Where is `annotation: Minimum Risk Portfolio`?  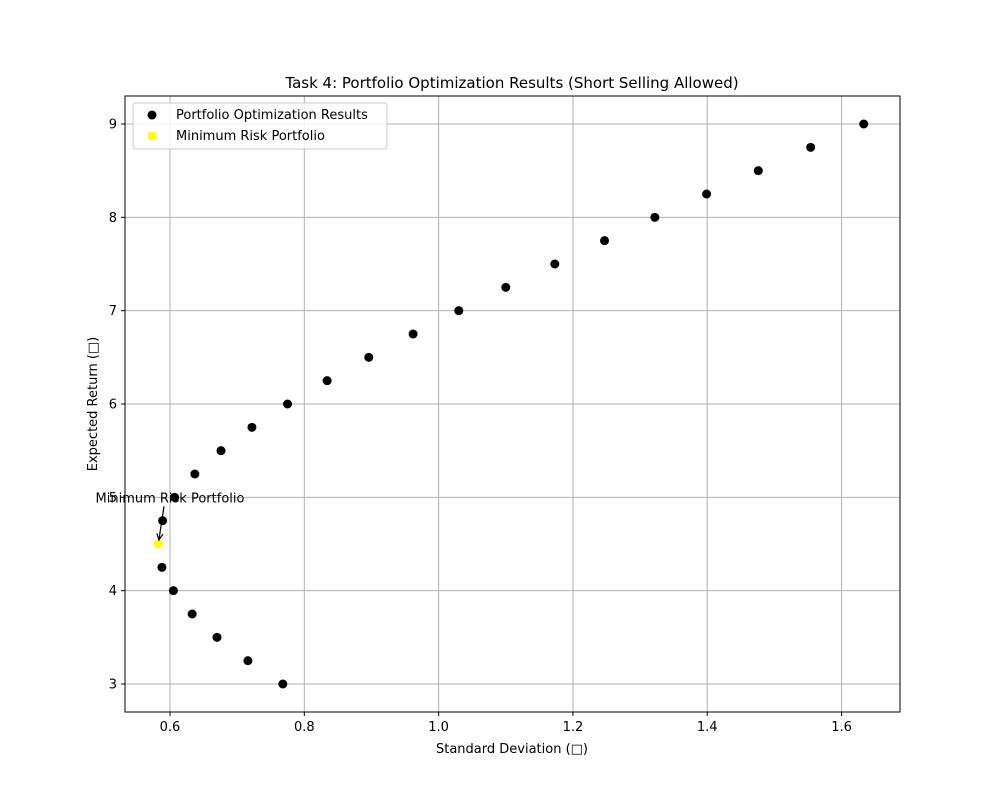 annotation: Minimum Risk Portfolio is located at coordinates (170, 516).